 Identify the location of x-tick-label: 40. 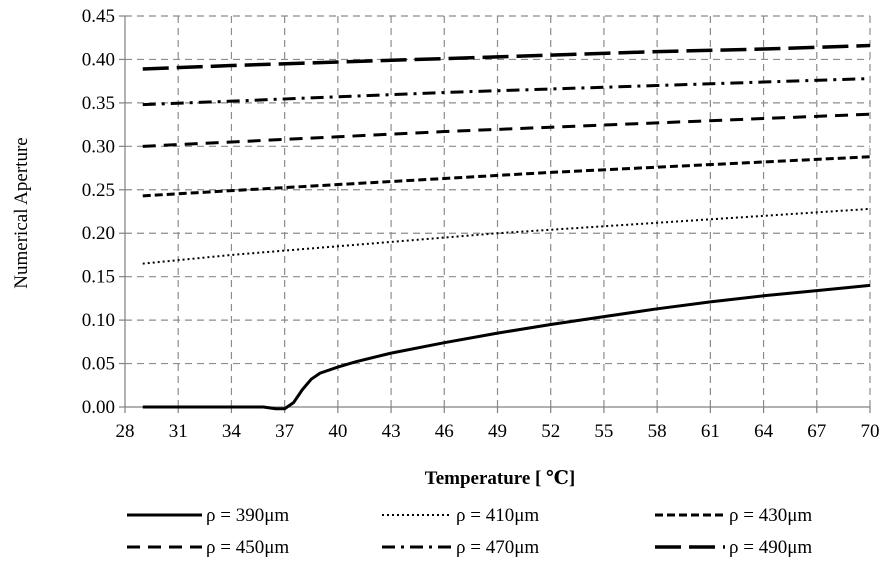
(337, 431).